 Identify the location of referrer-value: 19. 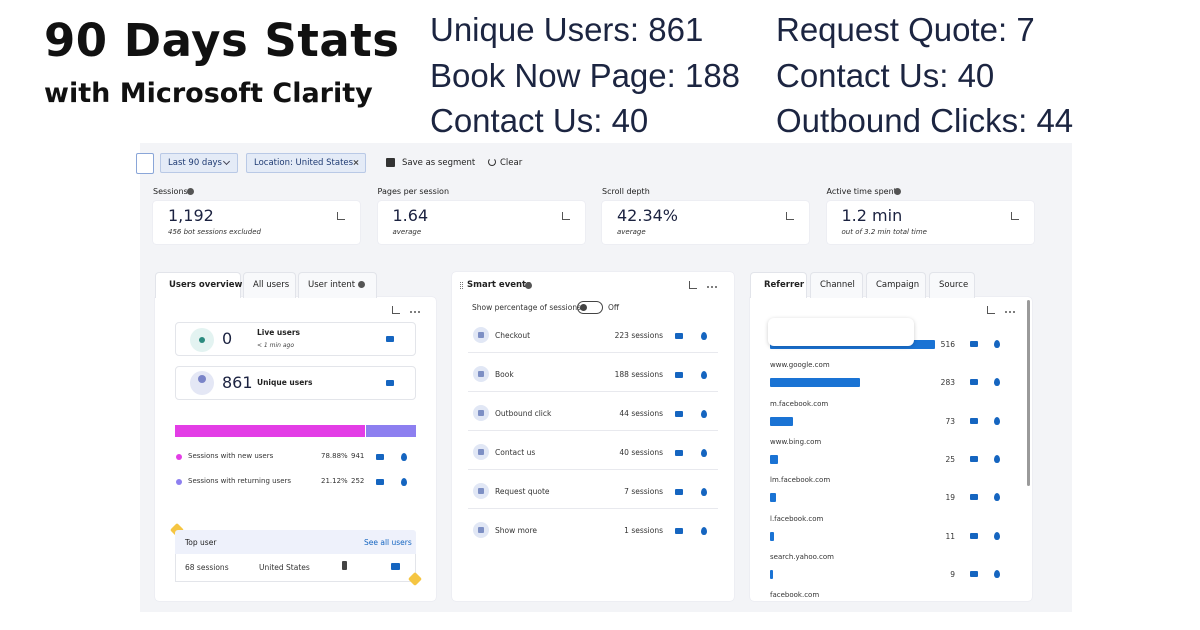
(950, 498).